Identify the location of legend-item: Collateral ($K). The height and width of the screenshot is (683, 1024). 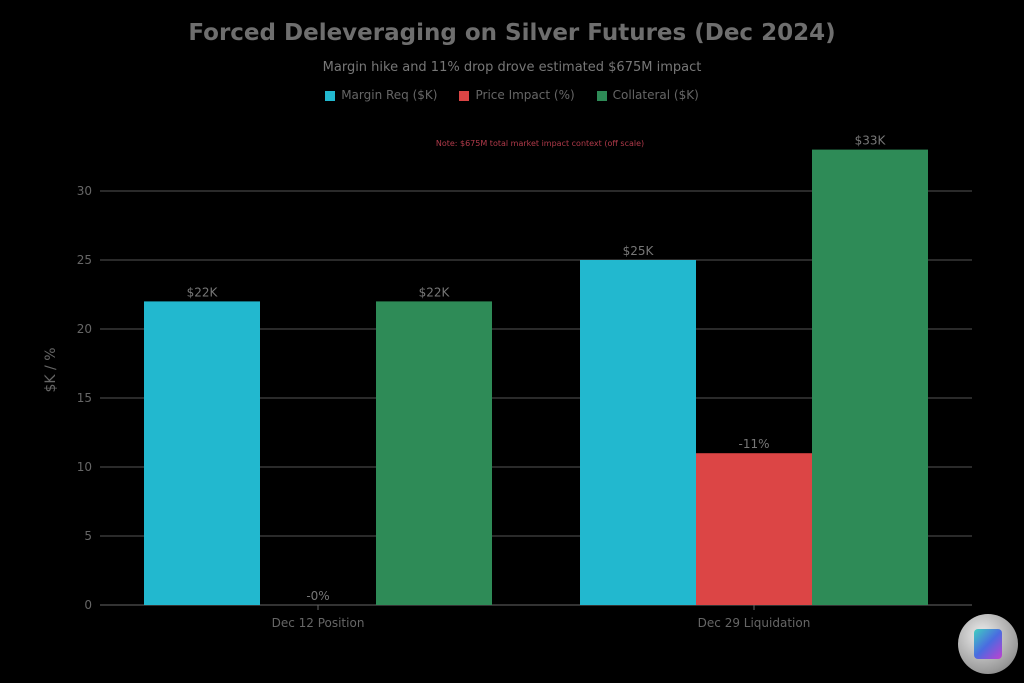
(647, 95).